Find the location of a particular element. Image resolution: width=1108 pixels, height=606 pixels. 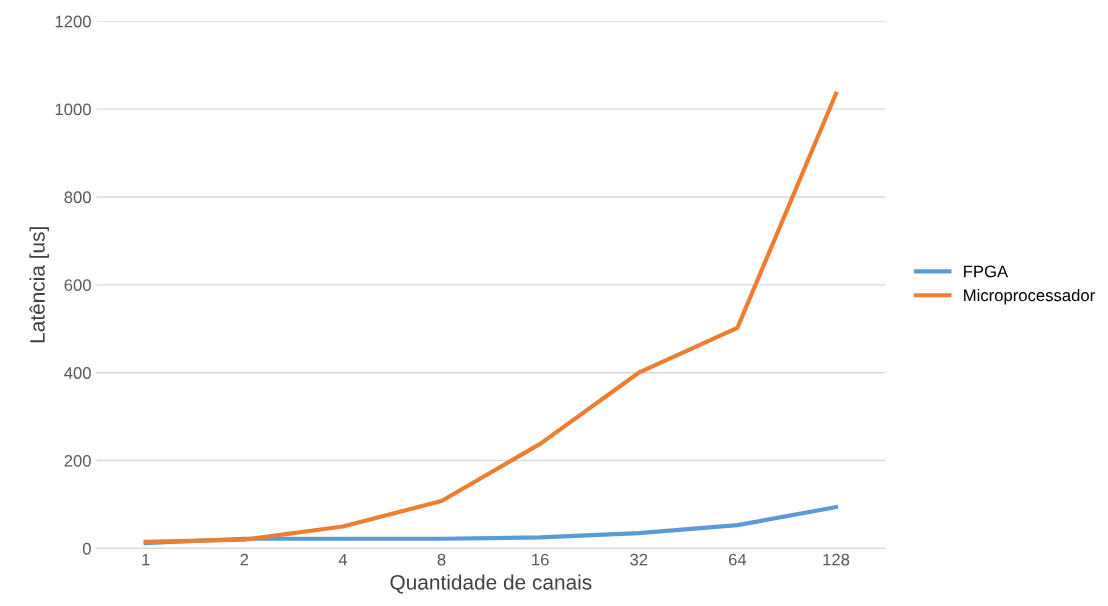

y-axis-title: Latência [us] is located at coordinates (39, 285).